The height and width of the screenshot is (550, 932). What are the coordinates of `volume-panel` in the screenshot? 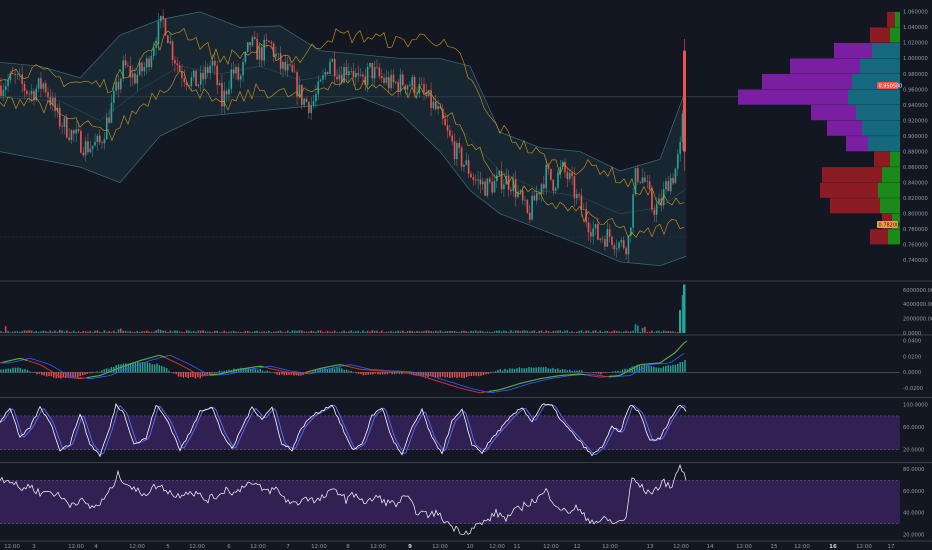 It's located at (343, 308).